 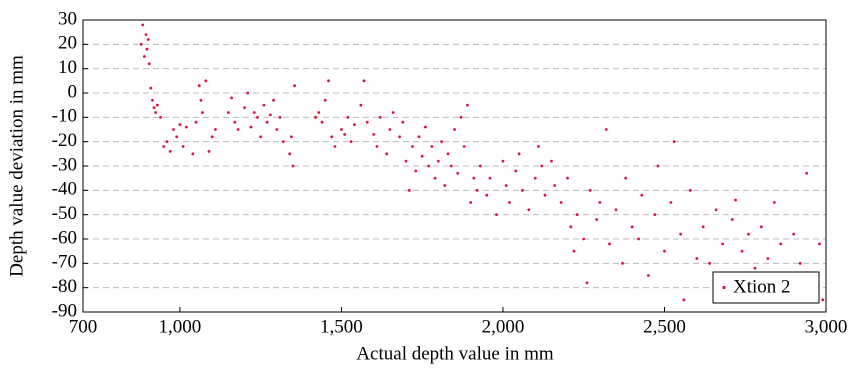 What do you see at coordinates (341, 326) in the screenshot?
I see `x-tick-label: 1,500` at bounding box center [341, 326].